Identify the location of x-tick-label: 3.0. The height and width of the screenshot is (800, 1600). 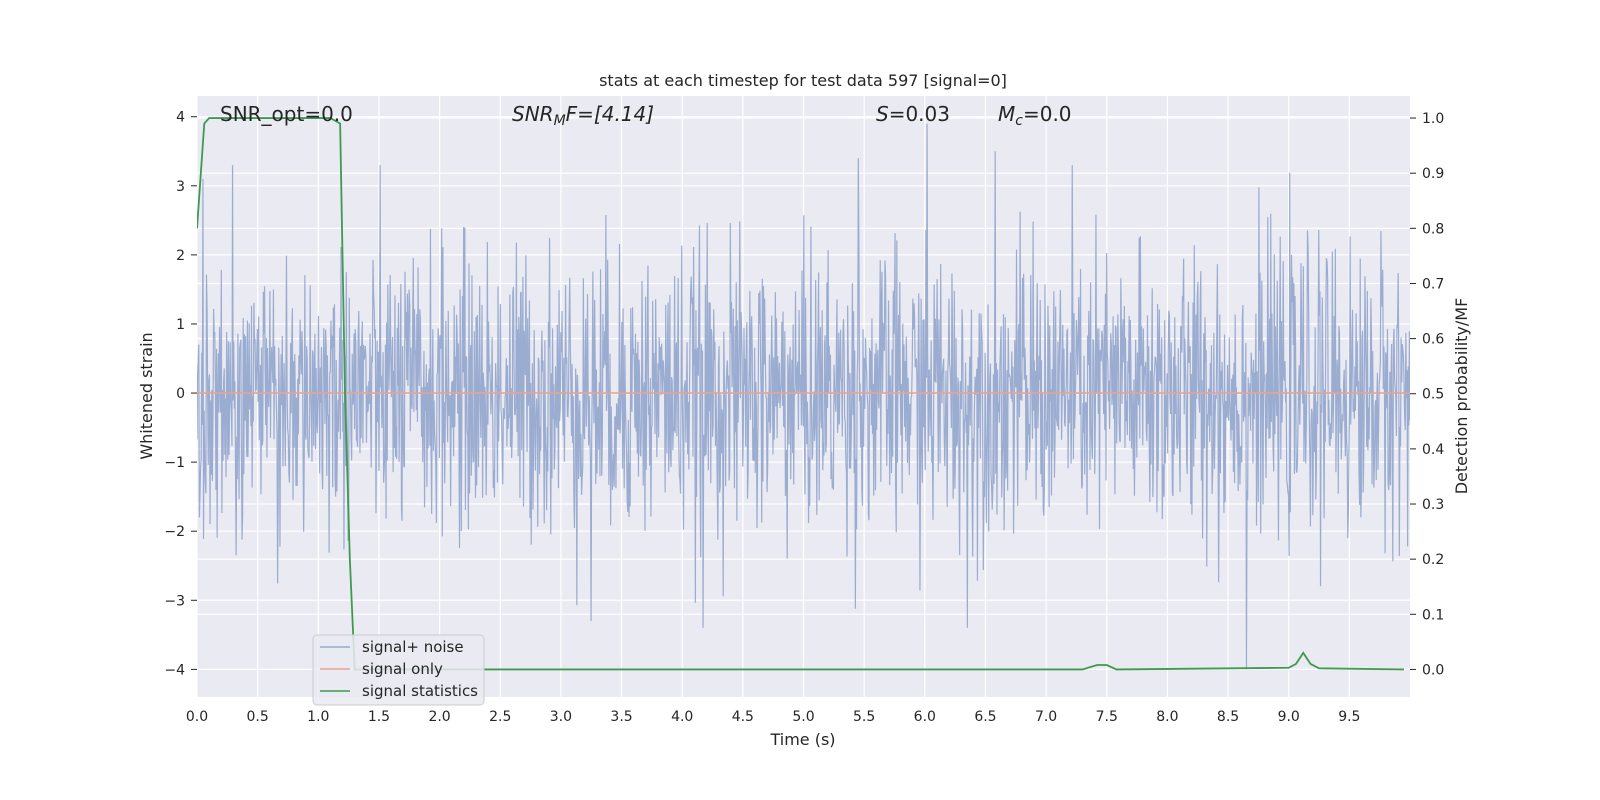
(561, 717).